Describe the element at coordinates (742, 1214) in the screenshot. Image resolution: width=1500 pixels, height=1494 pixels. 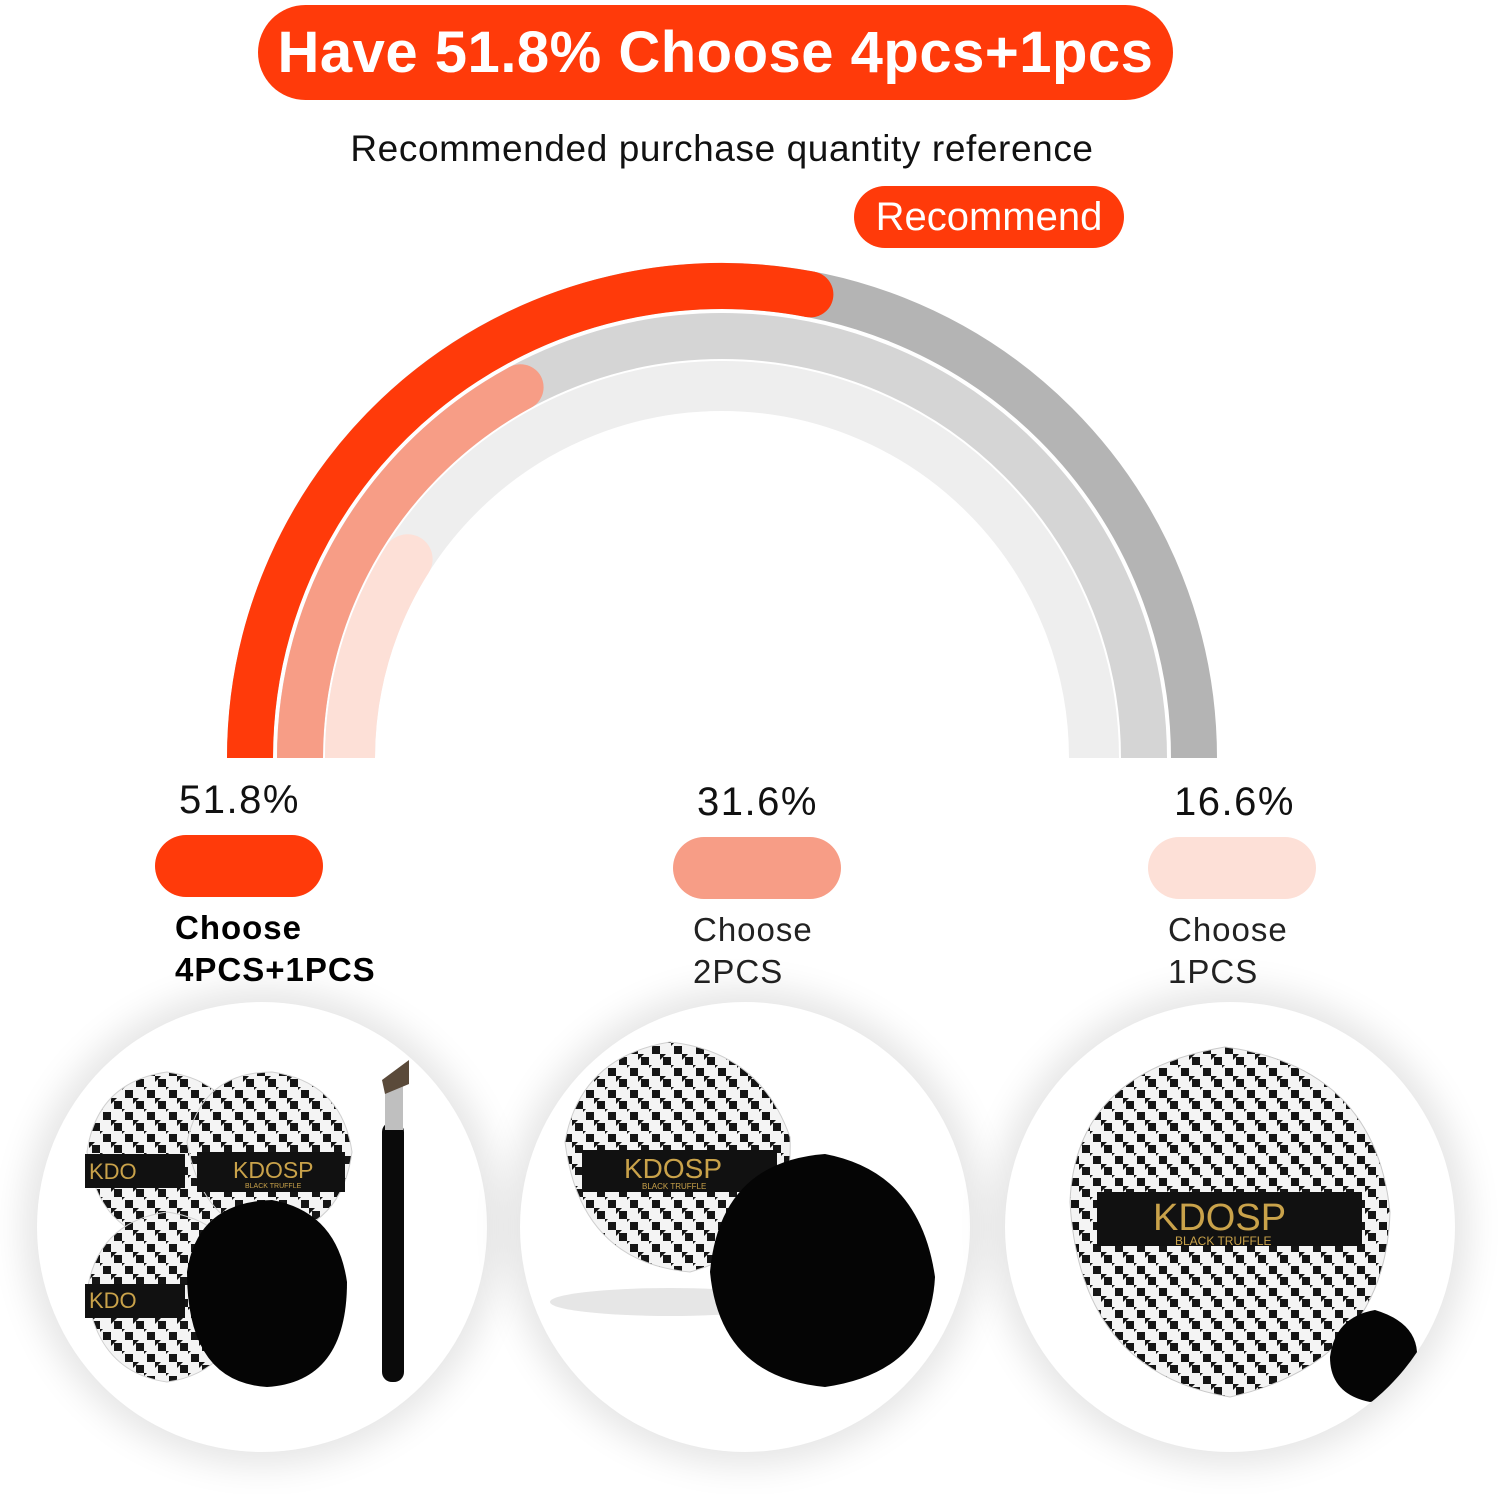
I see `product-set-2-icon: KDOSP BLACK TRUFFLE` at that location.